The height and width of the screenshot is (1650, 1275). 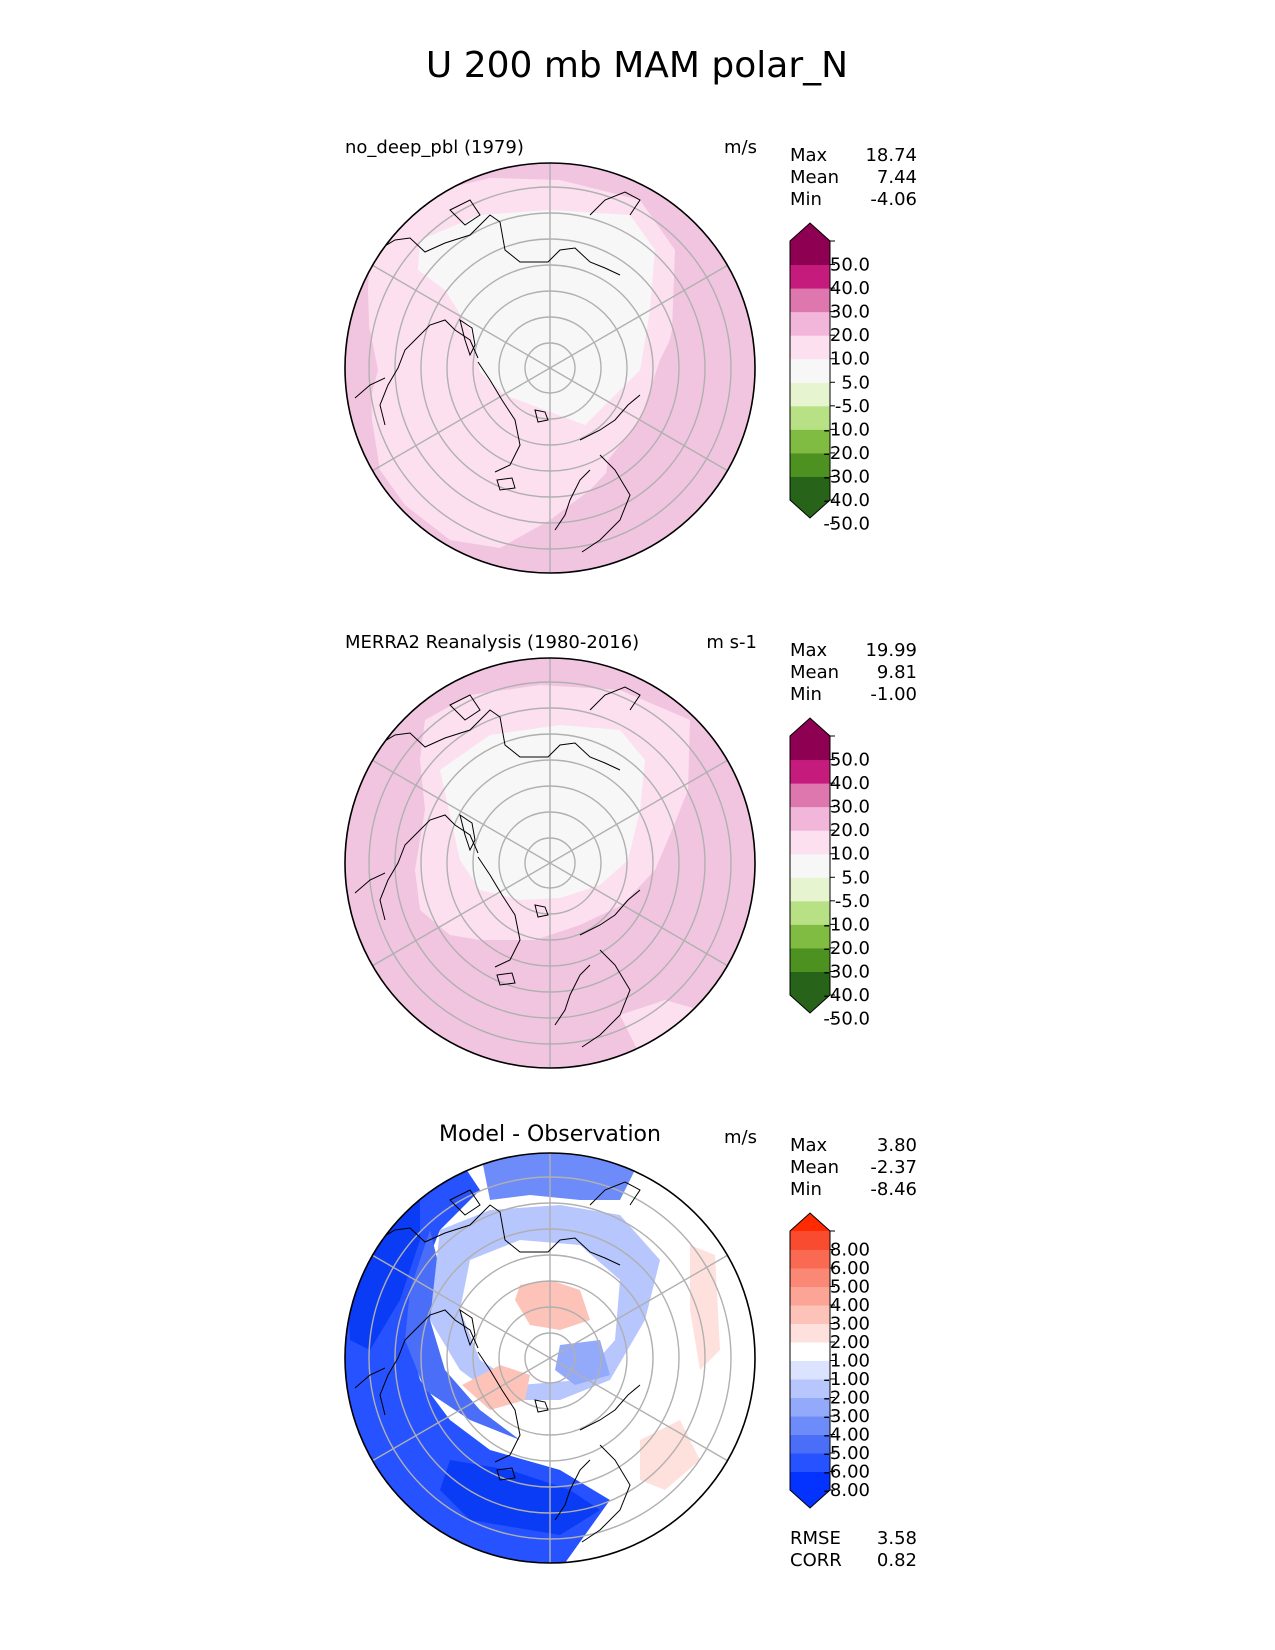 What do you see at coordinates (850, 1342) in the screenshot?
I see `colorbar-tick-label: 2.00` at bounding box center [850, 1342].